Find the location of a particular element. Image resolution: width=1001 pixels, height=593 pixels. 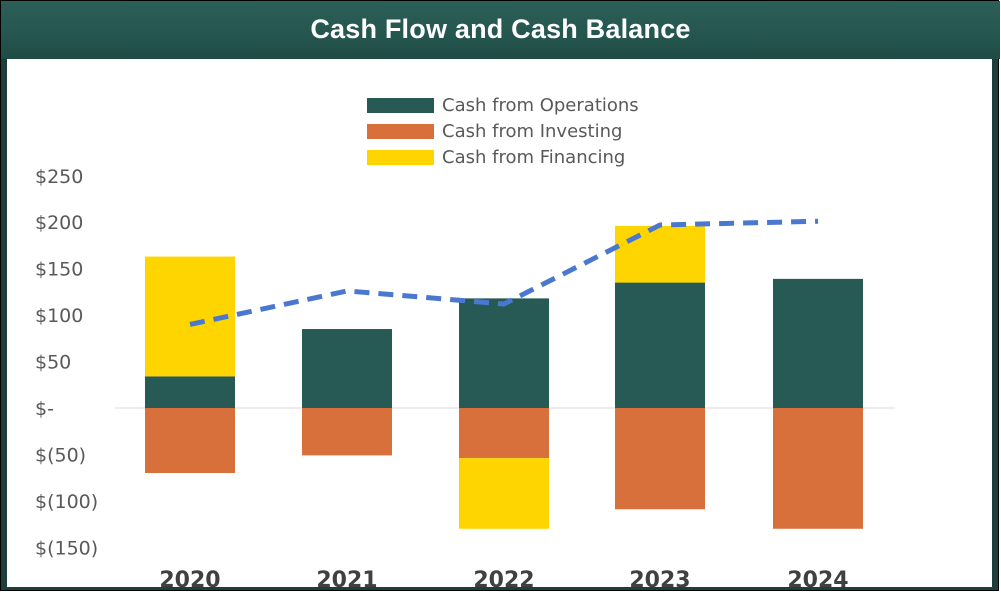

legend-label-investing: Cash from Investing is located at coordinates (532, 131).